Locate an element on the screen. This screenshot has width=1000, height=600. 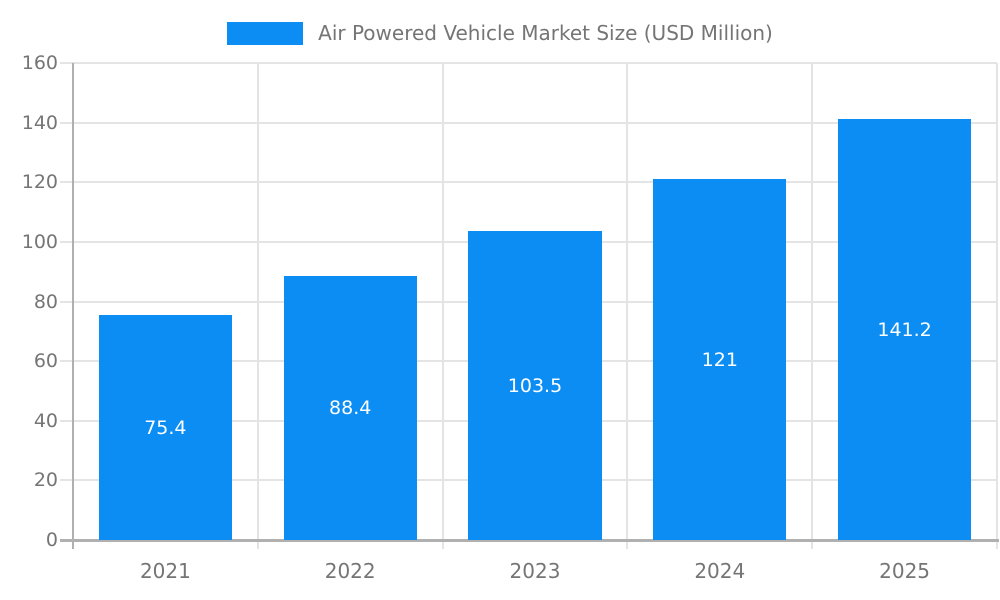
y-tick-label: 40 is located at coordinates (45, 420).